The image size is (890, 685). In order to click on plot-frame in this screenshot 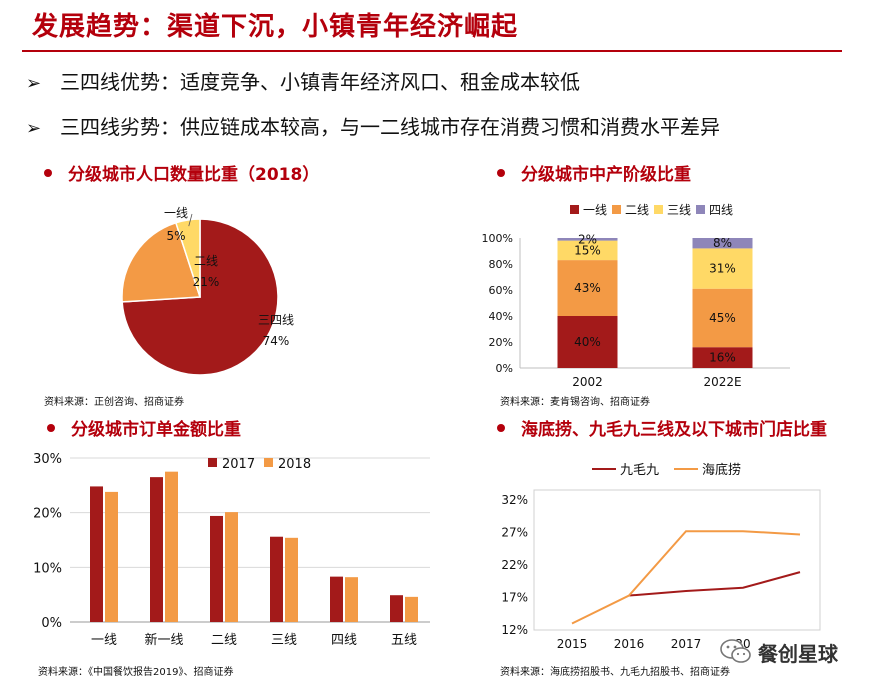, I will do `click(677, 560)`.